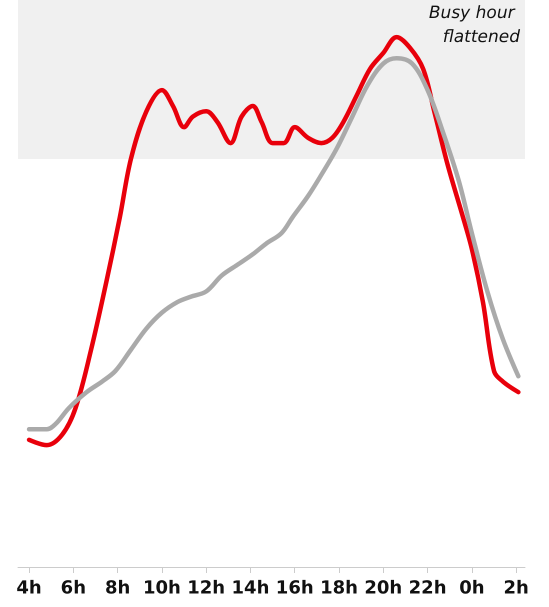 The image size is (549, 607). I want to click on x-tick-label: 4h, so click(29, 588).